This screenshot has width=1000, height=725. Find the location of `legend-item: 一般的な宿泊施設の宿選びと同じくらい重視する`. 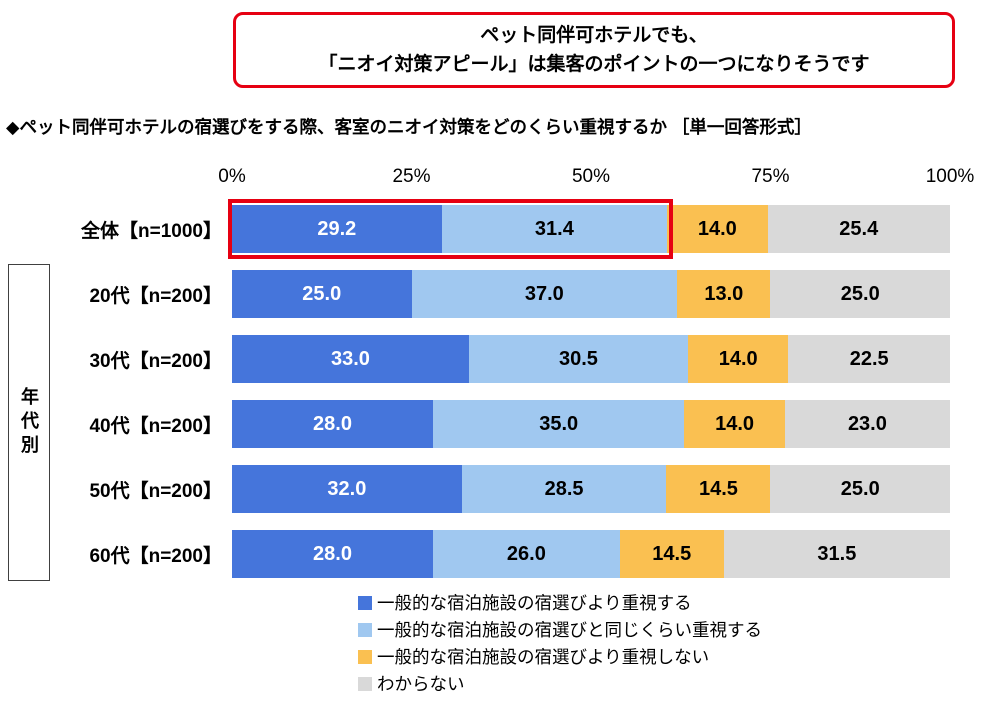

legend-item: 一般的な宿泊施設の宿選びと同じくらい重視する is located at coordinates (560, 630).